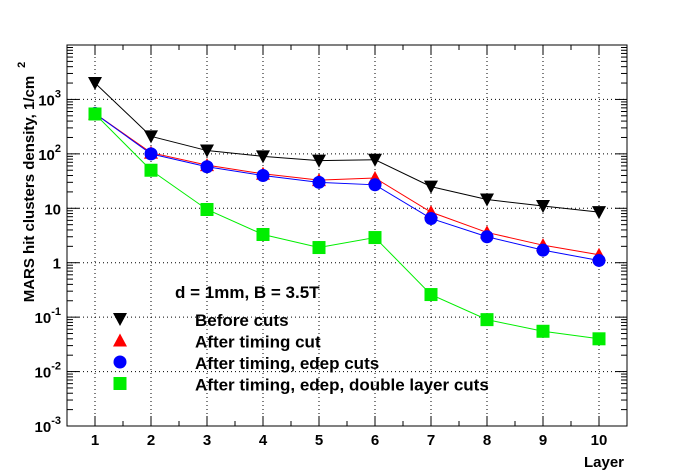  I want to click on x-tick-label: 5, so click(319, 440).